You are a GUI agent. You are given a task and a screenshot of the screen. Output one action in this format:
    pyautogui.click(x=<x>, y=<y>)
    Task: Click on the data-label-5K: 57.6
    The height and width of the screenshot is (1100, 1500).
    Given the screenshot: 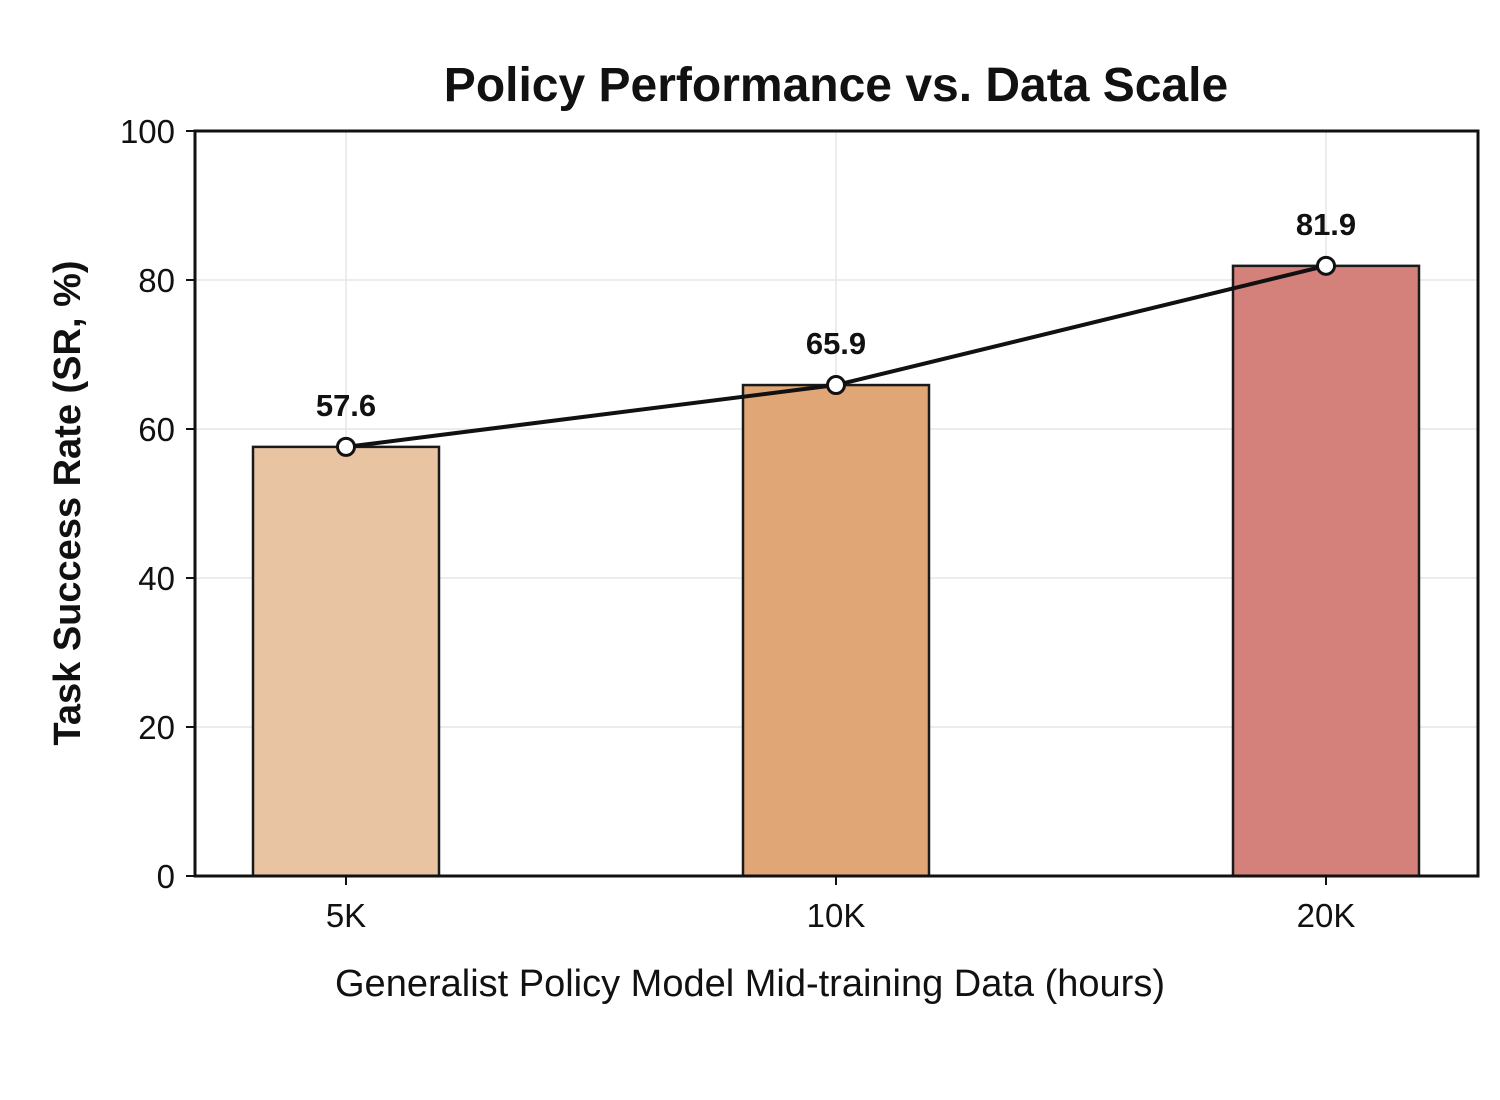 What is the action you would take?
    pyautogui.click(x=346, y=405)
    